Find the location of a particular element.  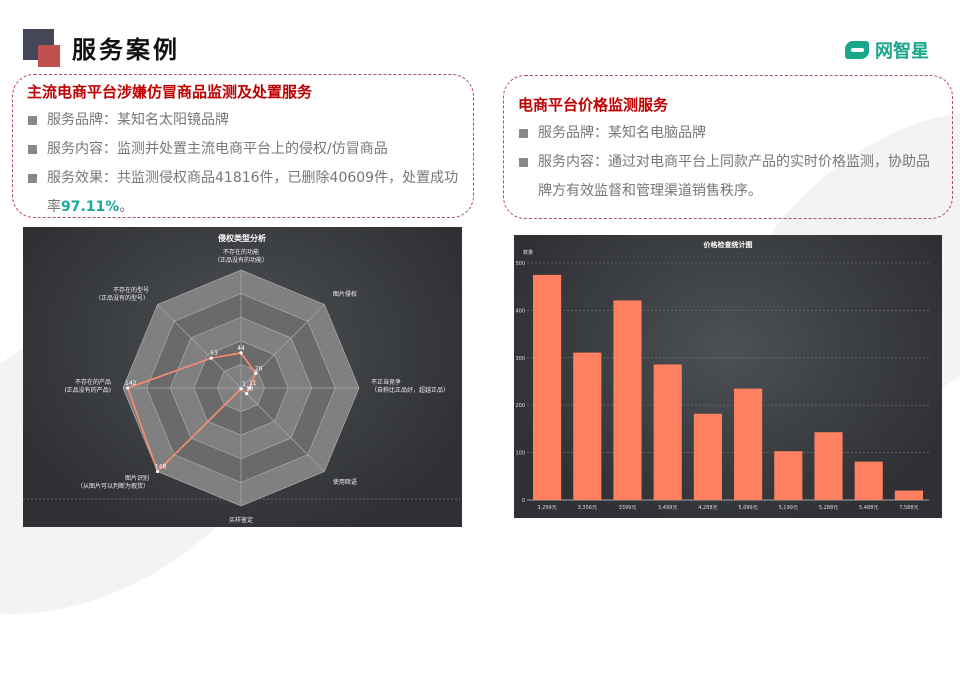

logo-icon is located at coordinates (857, 50).